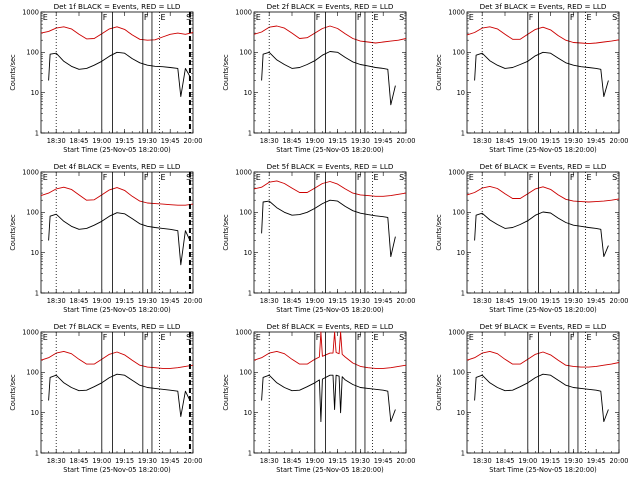 This screenshot has width=640, height=480. What do you see at coordinates (117, 6) in the screenshot?
I see `chart-title: Det 1f BLACK = Events, RED = LLD` at bounding box center [117, 6].